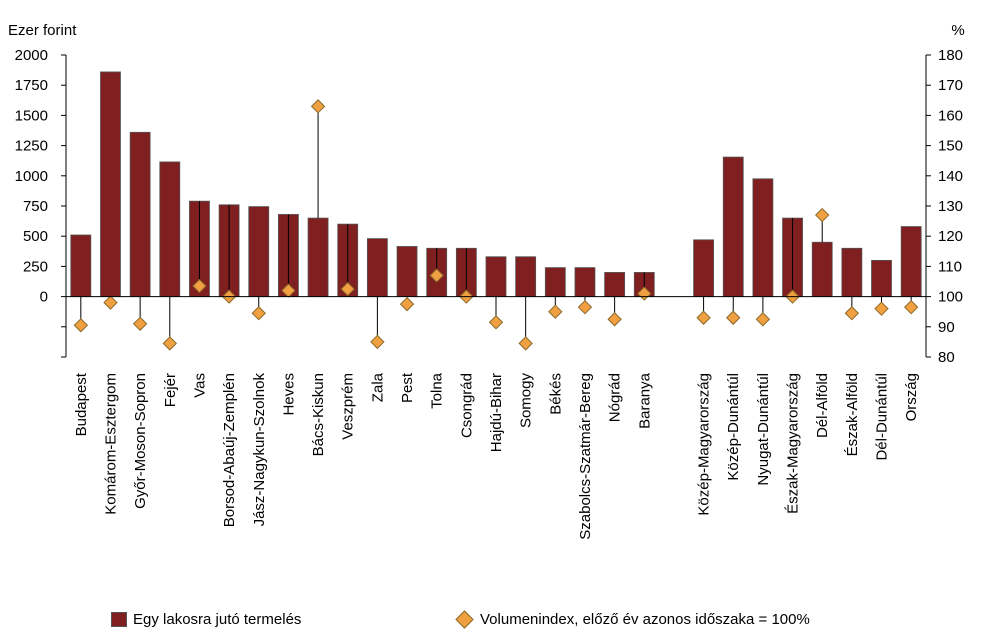 The width and height of the screenshot is (981, 637). What do you see at coordinates (950, 297) in the screenshot?
I see `right-tick-label: 100` at bounding box center [950, 297].